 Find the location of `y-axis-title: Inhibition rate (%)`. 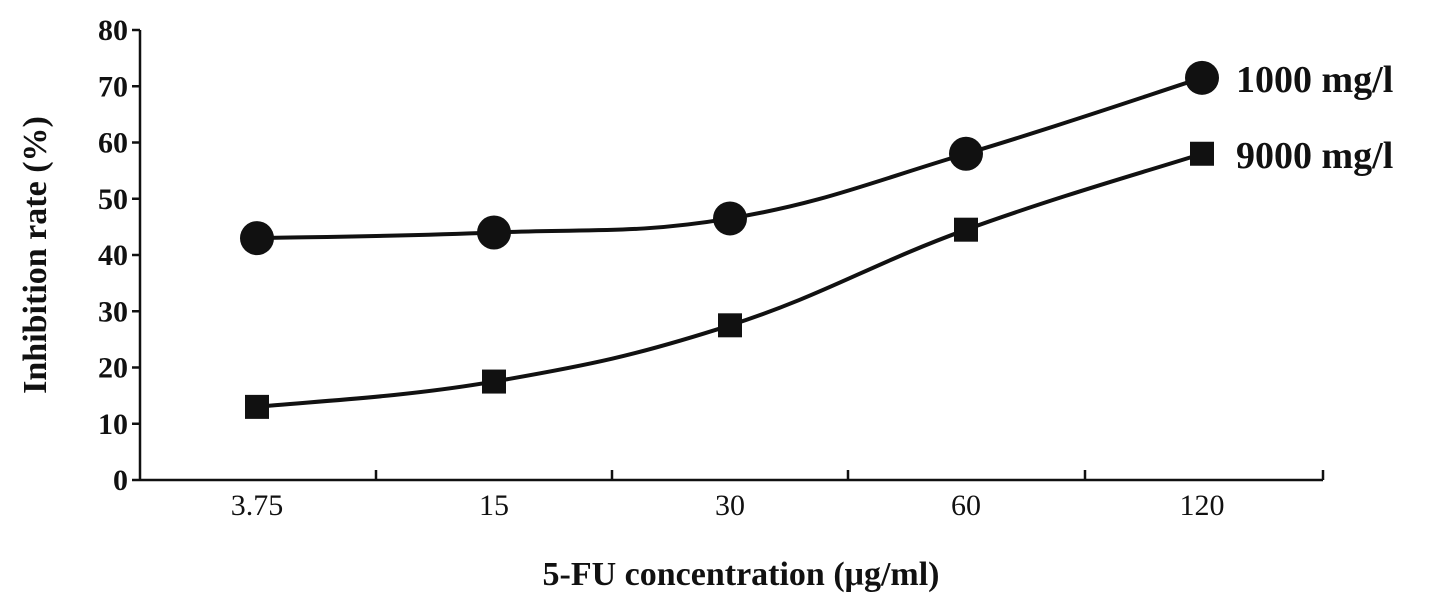

y-axis-title: Inhibition rate (%) is located at coordinates (35, 255).